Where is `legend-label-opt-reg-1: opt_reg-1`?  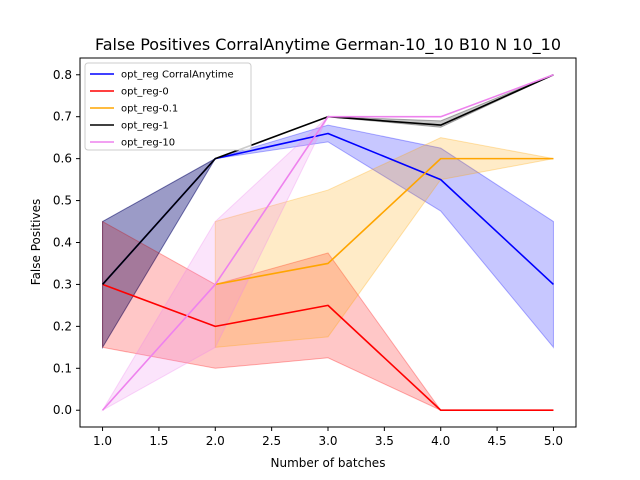
legend-label-opt-reg-1: opt_reg-1 is located at coordinates (145, 126).